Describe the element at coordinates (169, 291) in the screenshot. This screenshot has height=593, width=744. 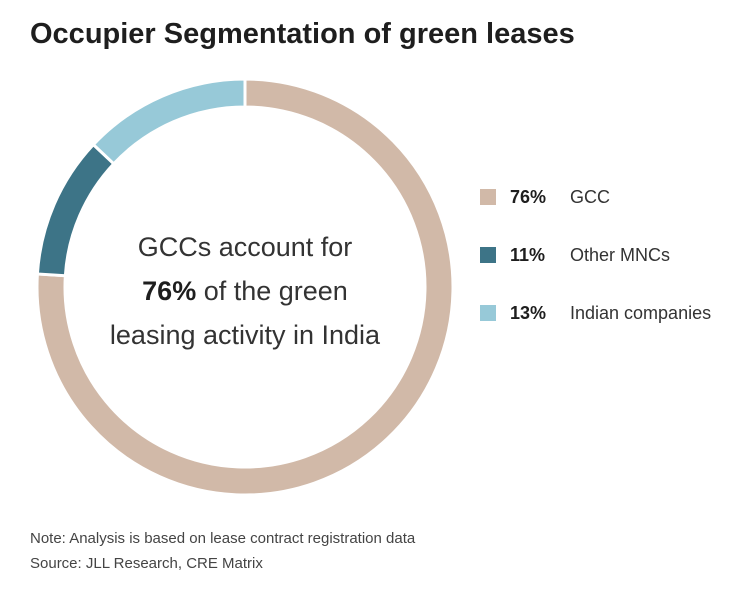
I see `center-annotation-highlight: 76%` at that location.